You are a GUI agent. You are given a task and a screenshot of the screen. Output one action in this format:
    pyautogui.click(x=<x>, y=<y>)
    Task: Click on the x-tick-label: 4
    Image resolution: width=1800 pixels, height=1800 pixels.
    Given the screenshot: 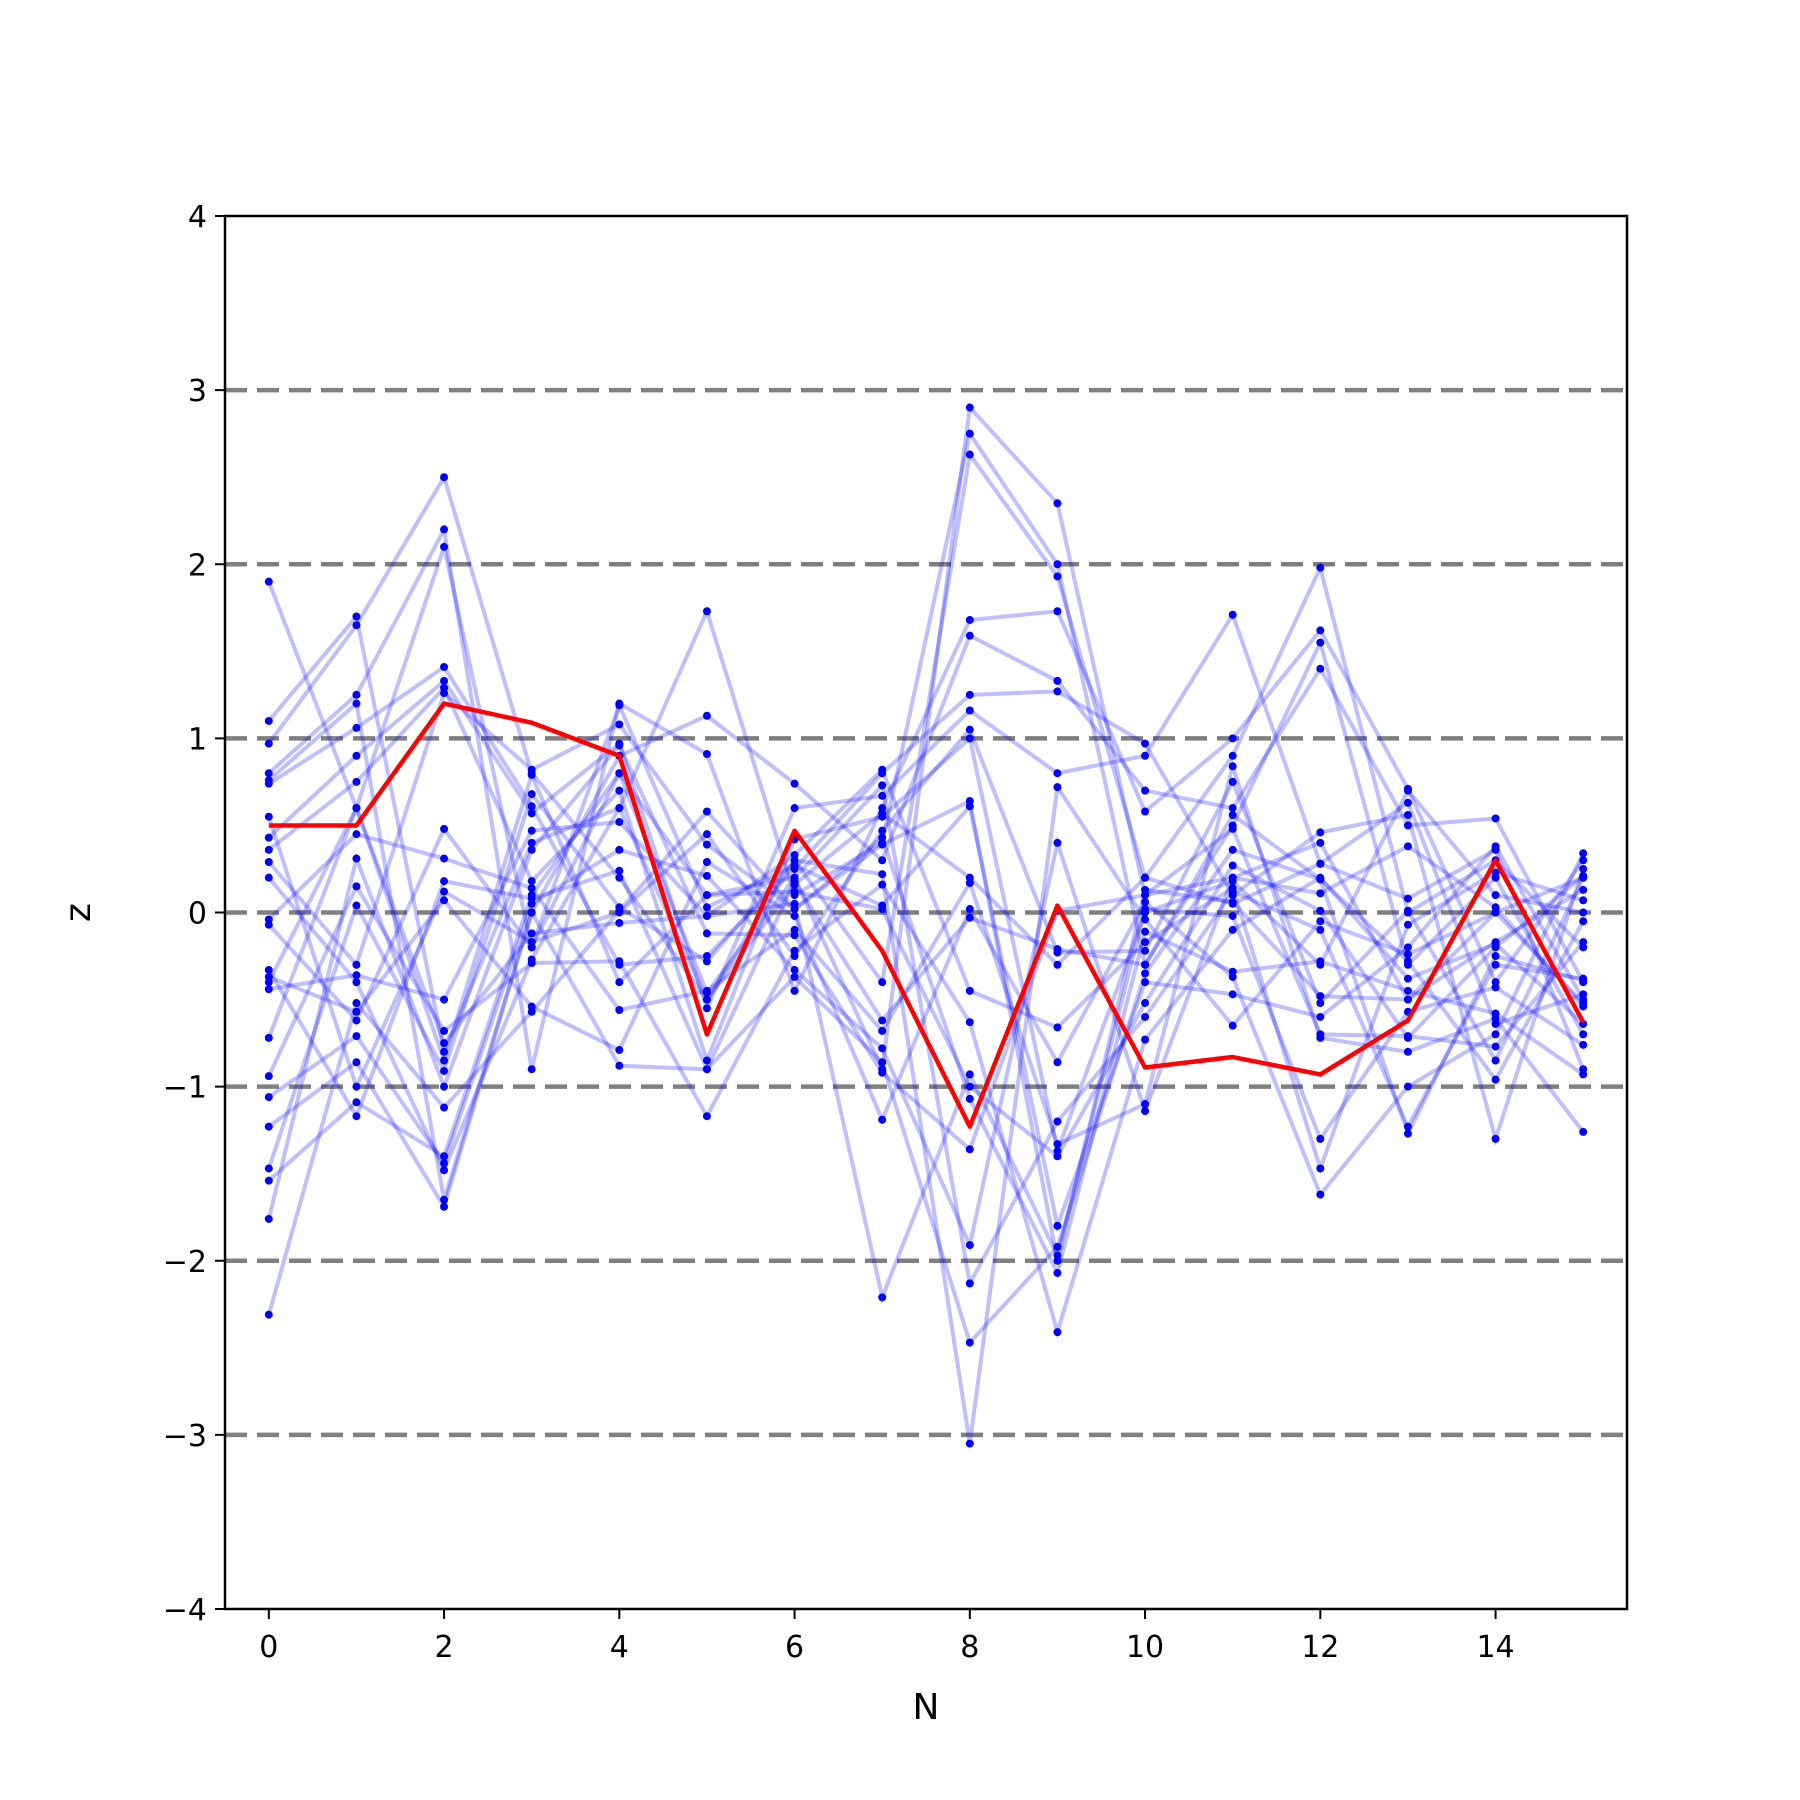 What is the action you would take?
    pyautogui.click(x=619, y=1647)
    